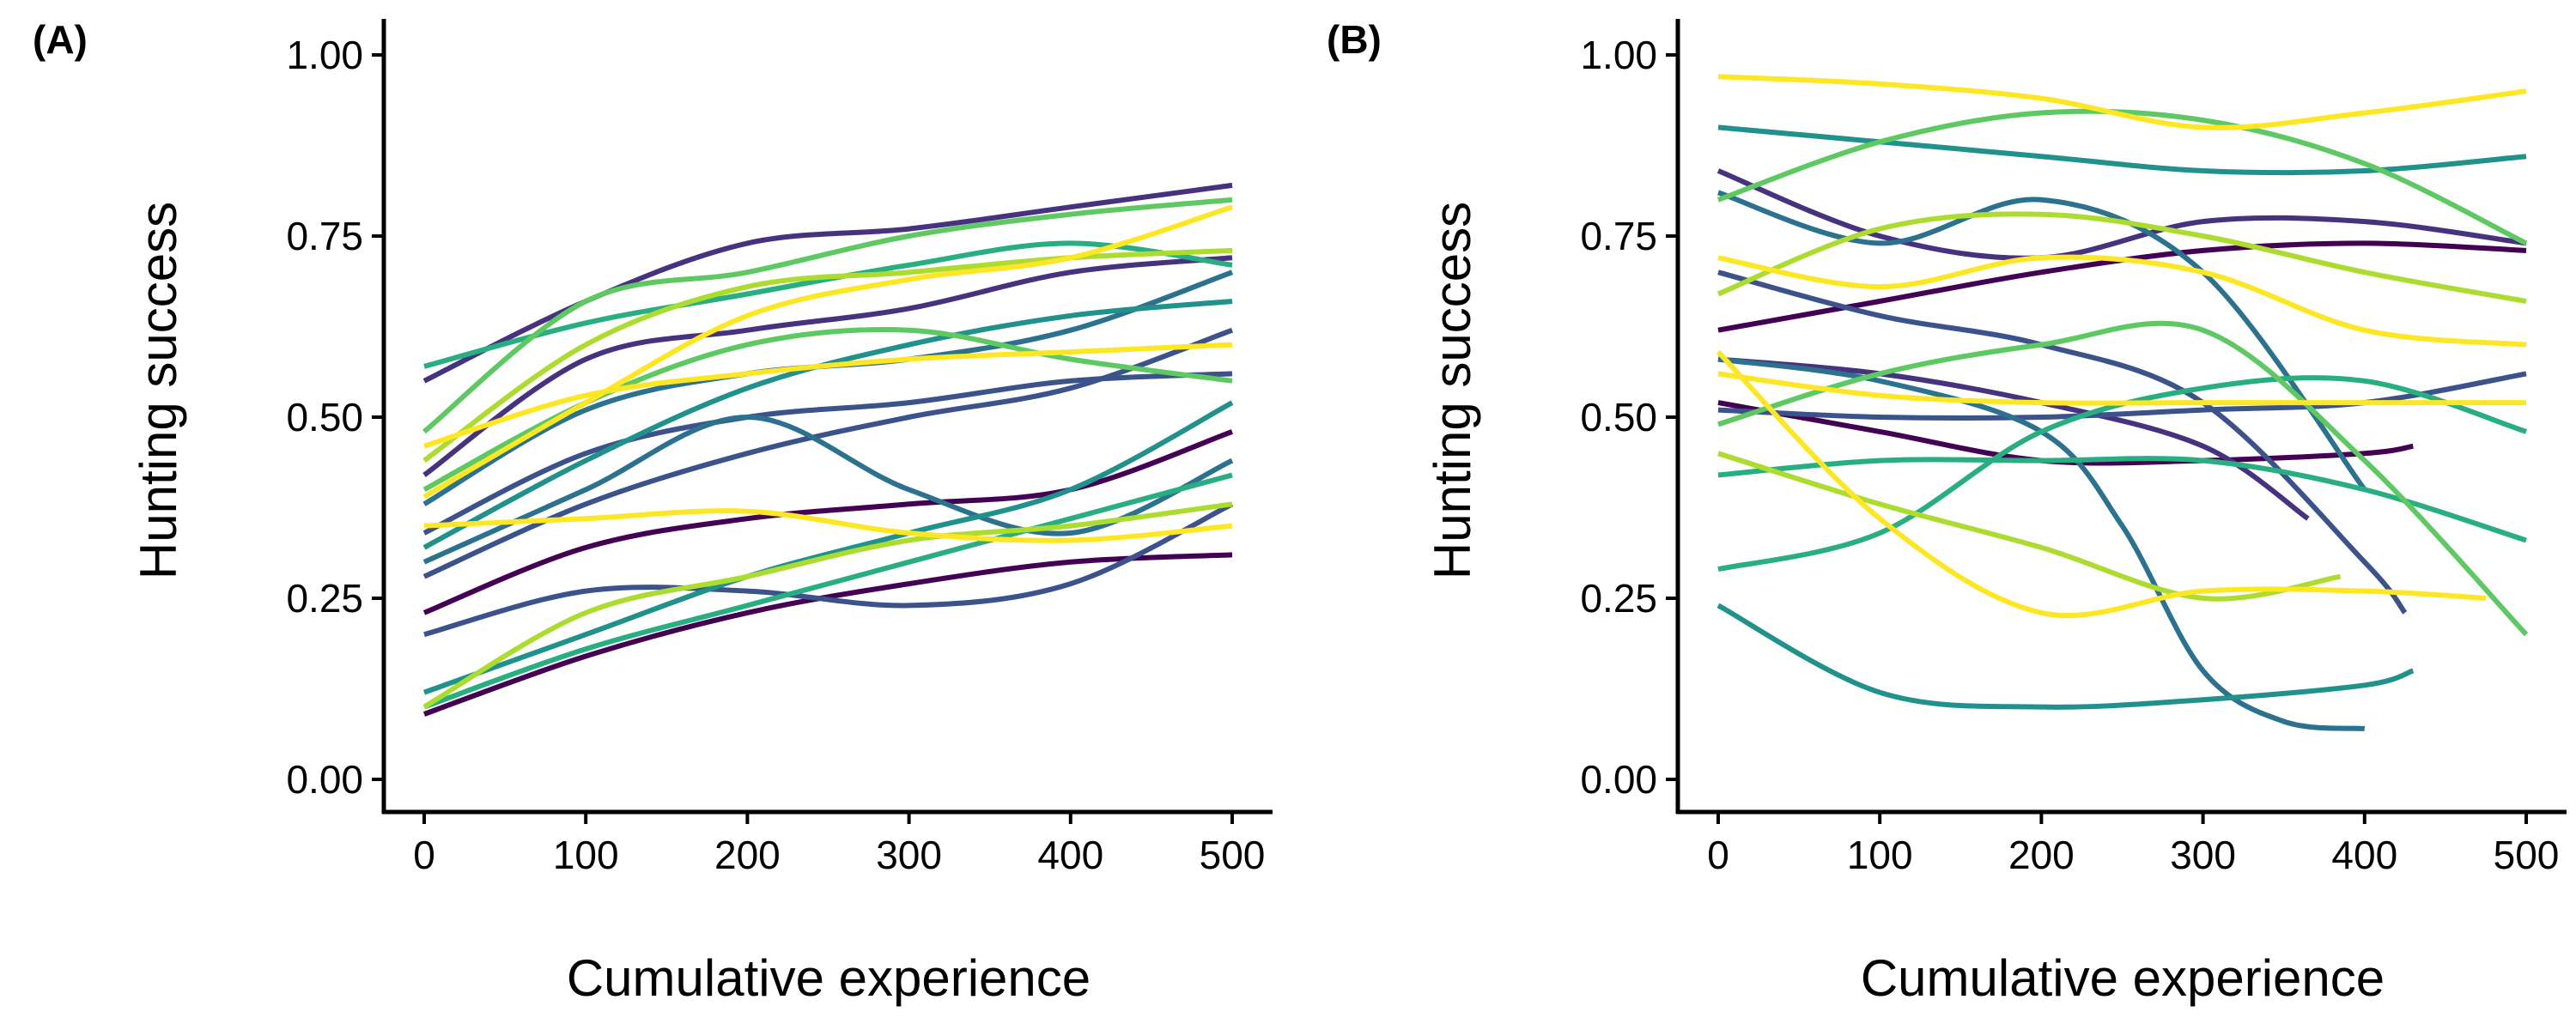 This screenshot has width=2576, height=1030. I want to click on panel-label: (B), so click(1354, 39).